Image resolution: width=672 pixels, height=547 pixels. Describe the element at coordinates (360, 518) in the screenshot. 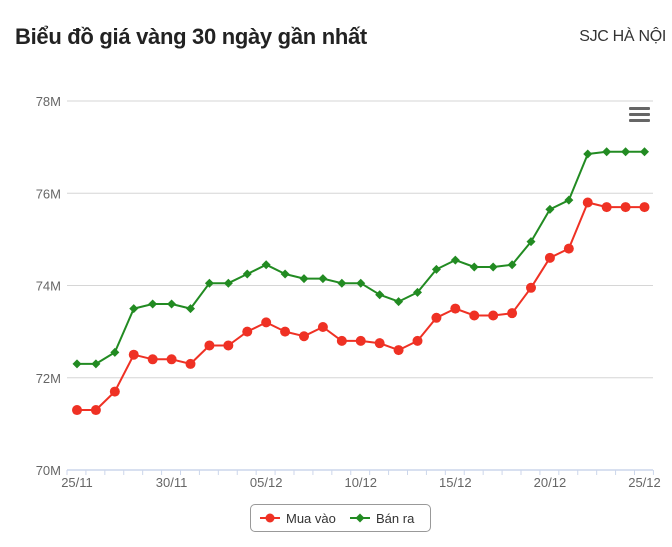

I see `green-diamond-marker-icon` at that location.